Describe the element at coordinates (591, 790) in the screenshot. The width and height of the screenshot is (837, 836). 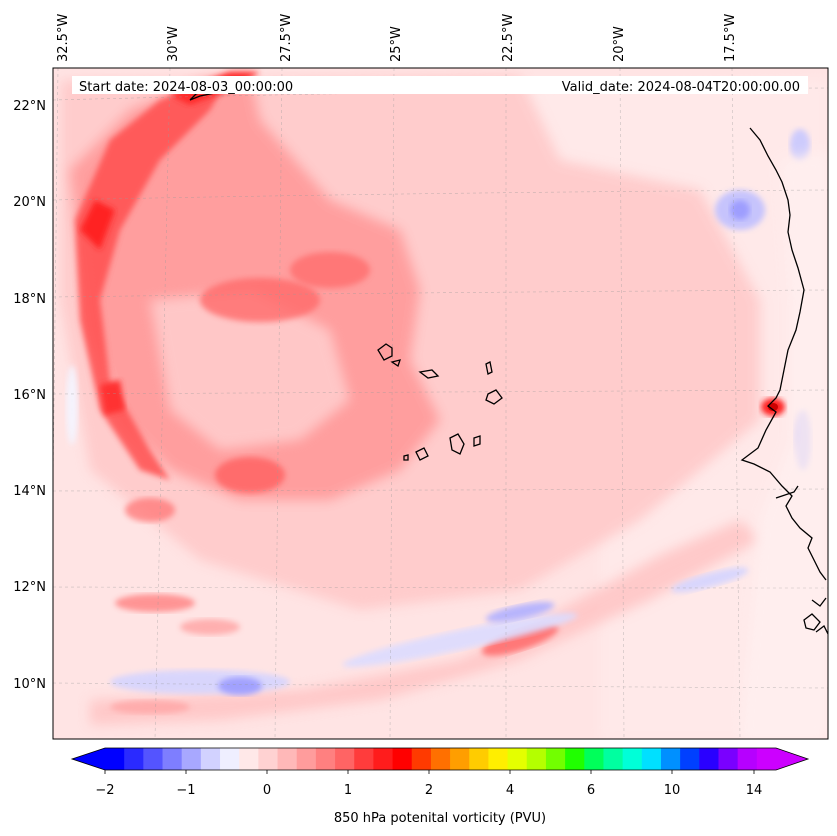
I see `colorbar-tick-label: 6` at that location.